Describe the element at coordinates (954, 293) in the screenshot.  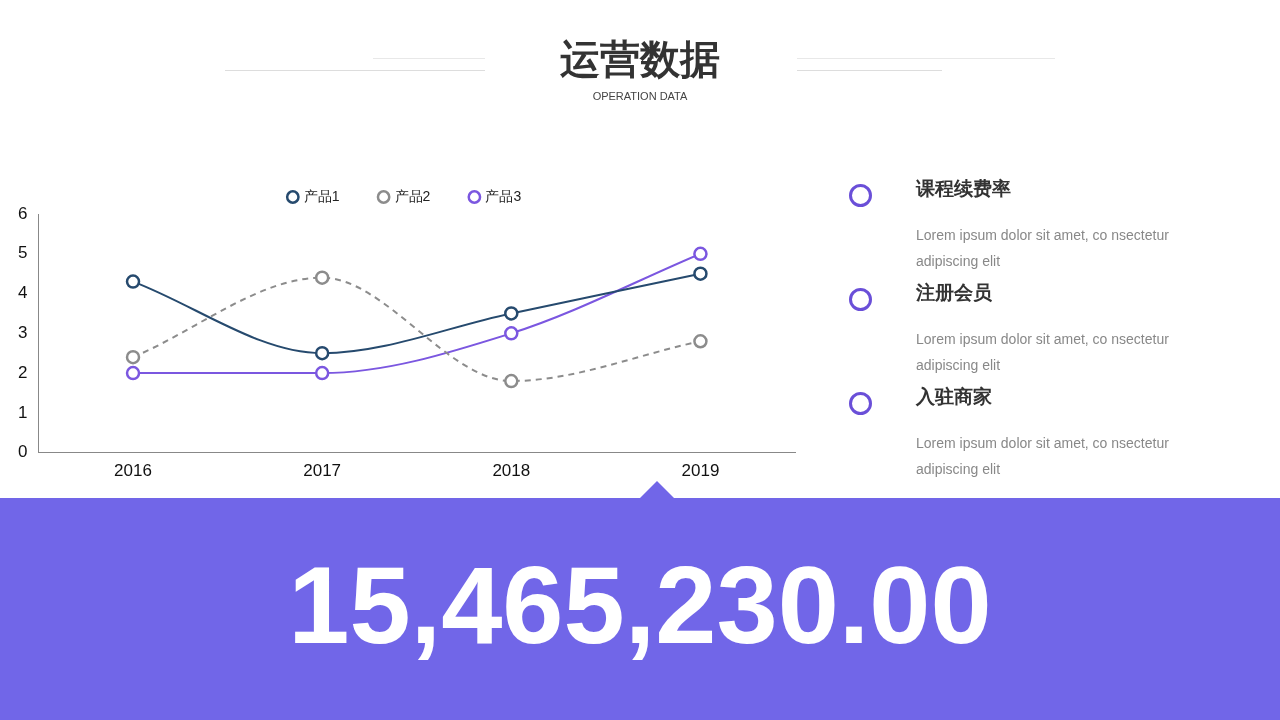
I see `text: 注册会员` at that location.